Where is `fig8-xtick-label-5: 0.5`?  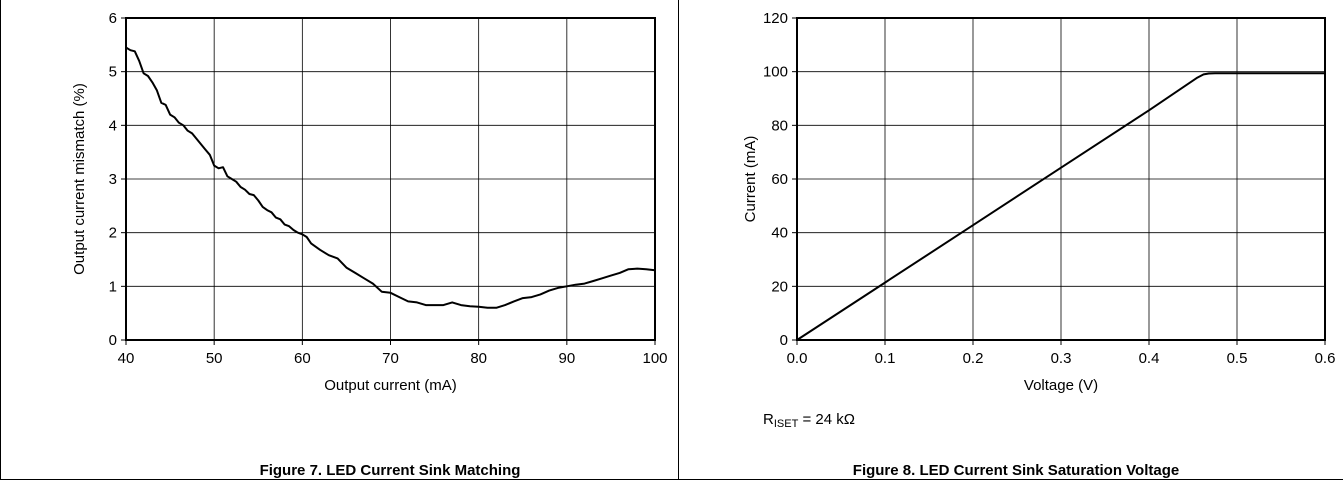
fig8-xtick-label-5: 0.5 is located at coordinates (1237, 358).